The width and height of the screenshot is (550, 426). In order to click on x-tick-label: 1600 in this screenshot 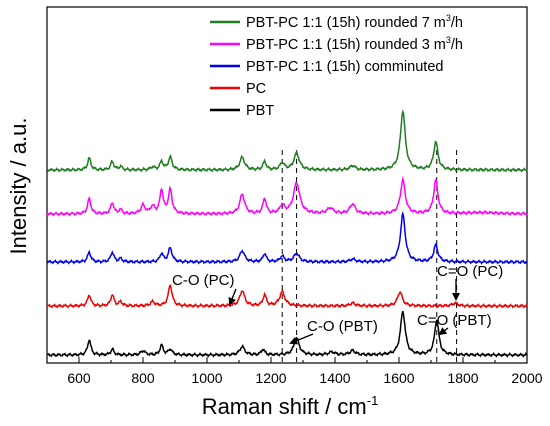, I will do `click(398, 378)`.